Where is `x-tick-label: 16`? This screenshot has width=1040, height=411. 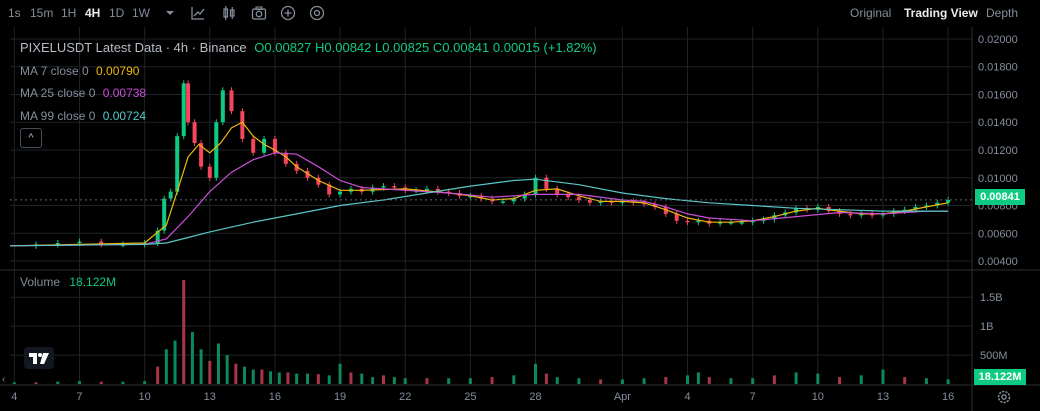
x-tick-label: 16 is located at coordinates (275, 397).